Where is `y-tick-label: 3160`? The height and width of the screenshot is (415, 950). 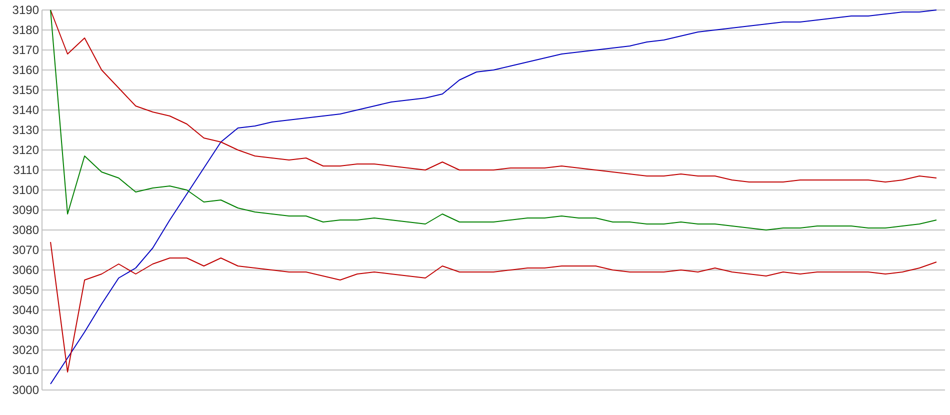 y-tick-label: 3160 is located at coordinates (26, 70).